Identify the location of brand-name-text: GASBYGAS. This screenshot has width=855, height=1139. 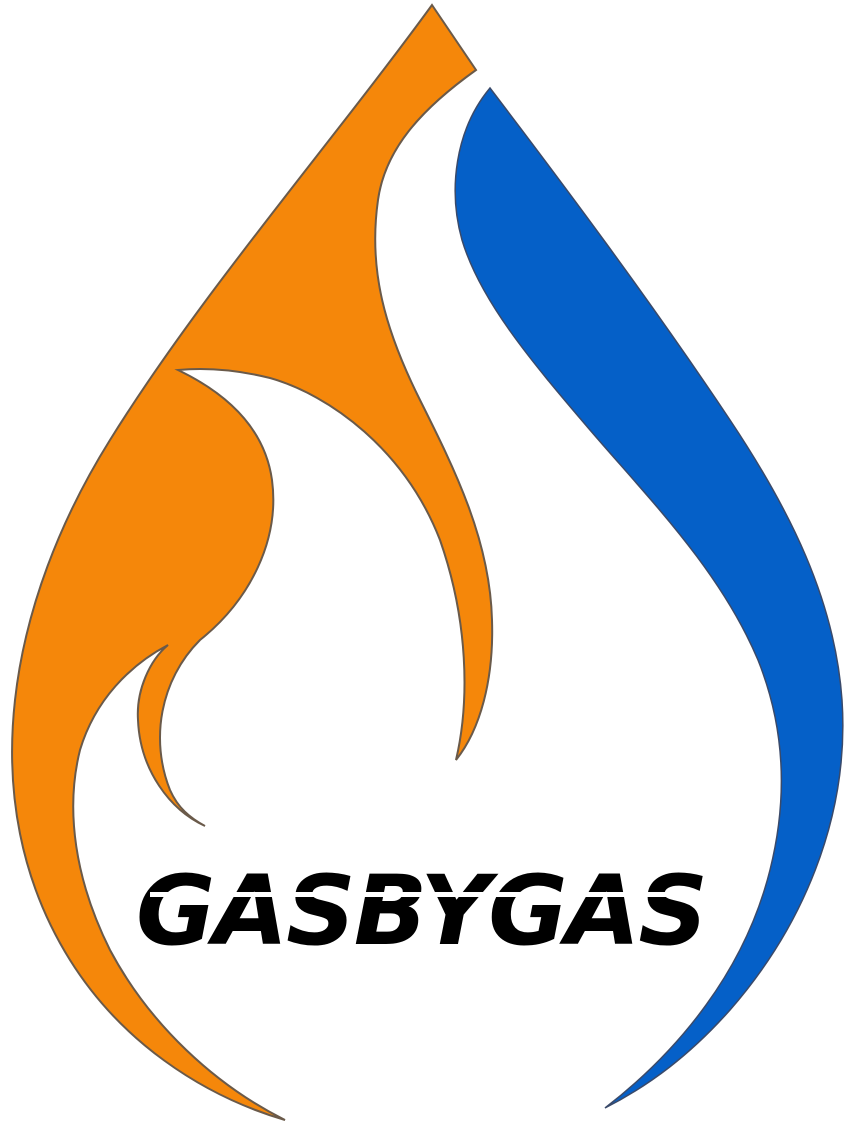
(421, 911).